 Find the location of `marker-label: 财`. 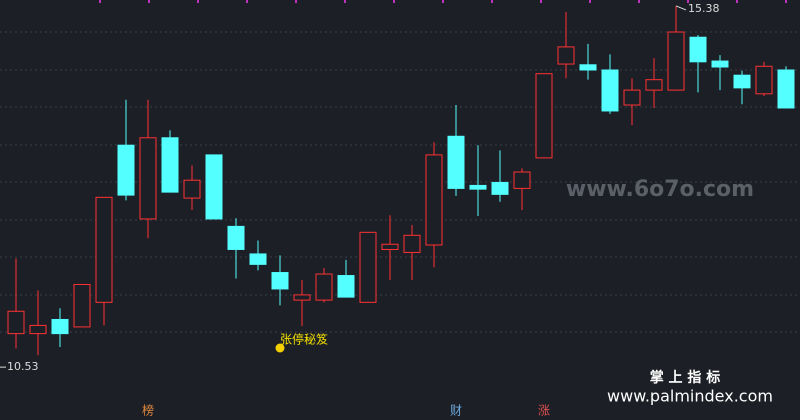

marker-label: 财 is located at coordinates (456, 411).